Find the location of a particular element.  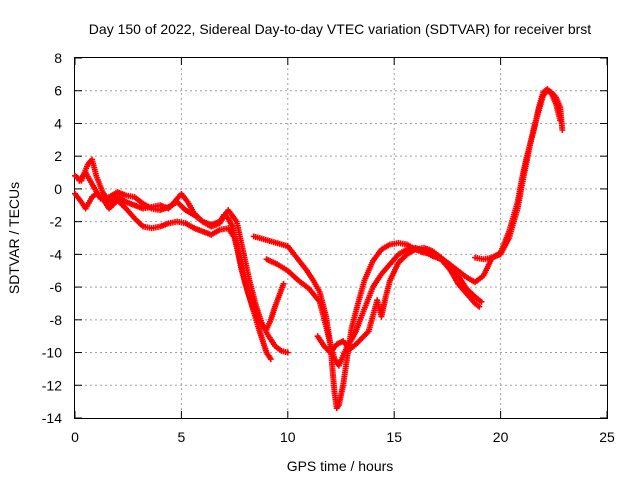

x-tick-label: 15 is located at coordinates (394, 437).